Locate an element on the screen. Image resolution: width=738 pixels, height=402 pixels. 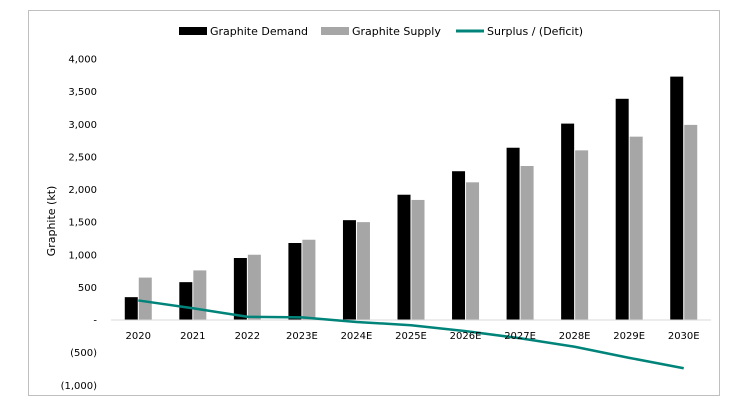
x-tick-label: 2028E is located at coordinates (575, 336).